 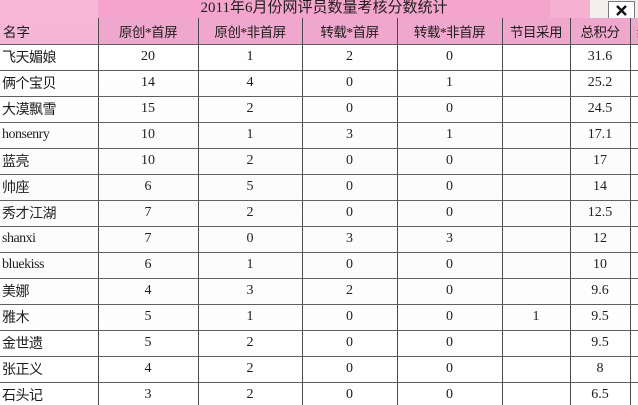 What do you see at coordinates (600, 135) in the screenshot?
I see `cell-total: 17.1` at bounding box center [600, 135].